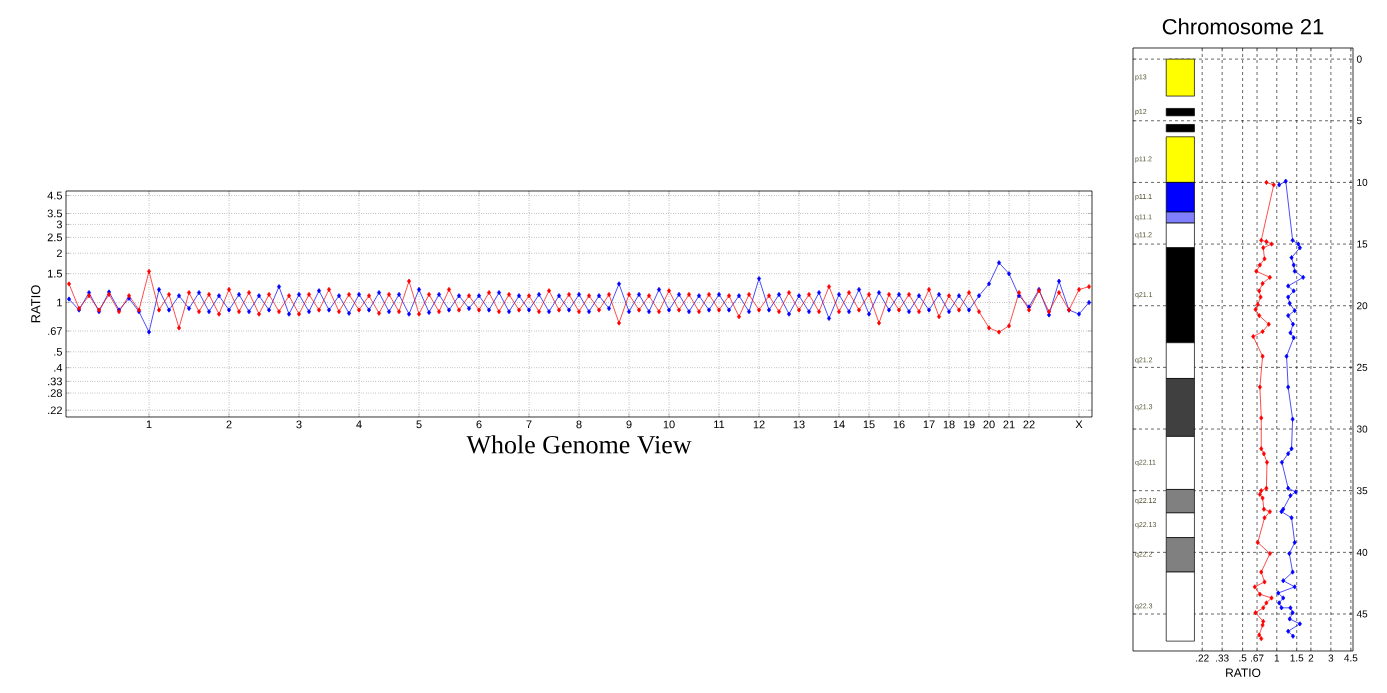 The width and height of the screenshot is (1387, 693). I want to click on y-tick-label: 35, so click(1362, 491).